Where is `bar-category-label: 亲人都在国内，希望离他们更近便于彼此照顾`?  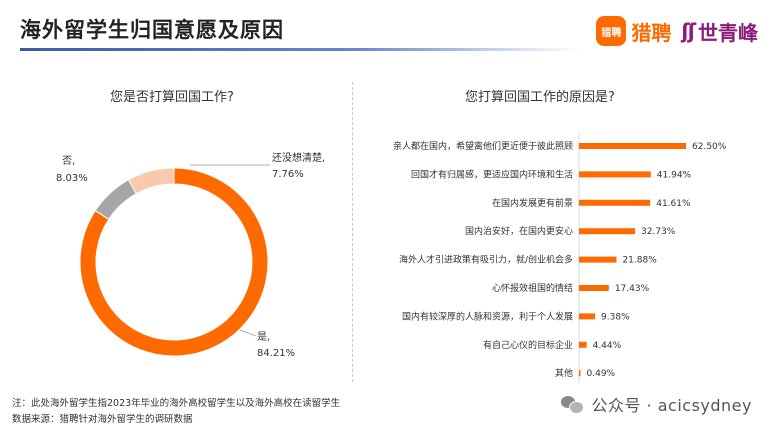
bar-category-label: 亲人都在国内，希望离他们更近便于彼此照顾 is located at coordinates (483, 146).